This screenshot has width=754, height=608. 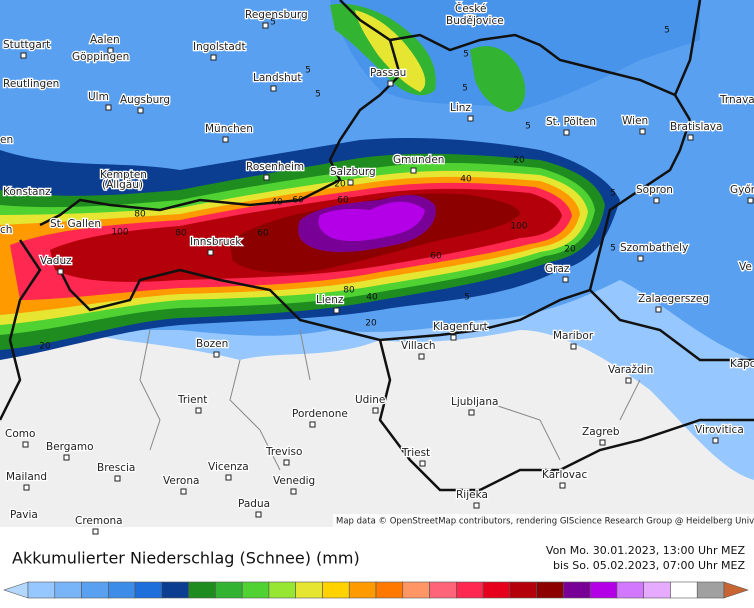 What do you see at coordinates (283, 452) in the screenshot?
I see `city-label: Treviso` at bounding box center [283, 452].